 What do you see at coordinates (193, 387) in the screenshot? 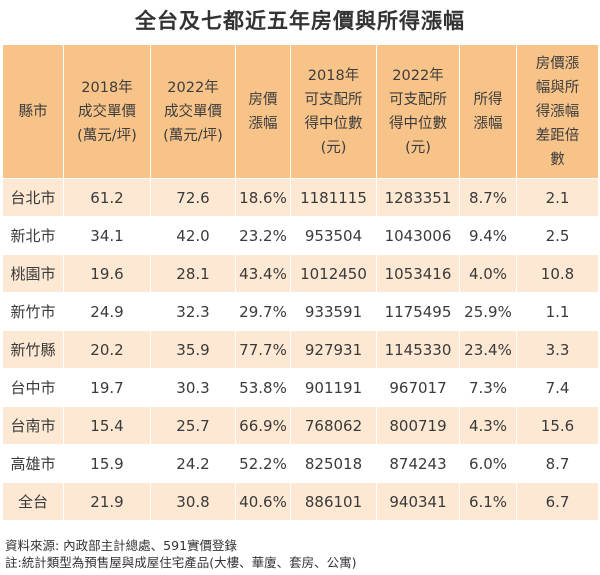
I see `table-cell: 30.3` at bounding box center [193, 387].